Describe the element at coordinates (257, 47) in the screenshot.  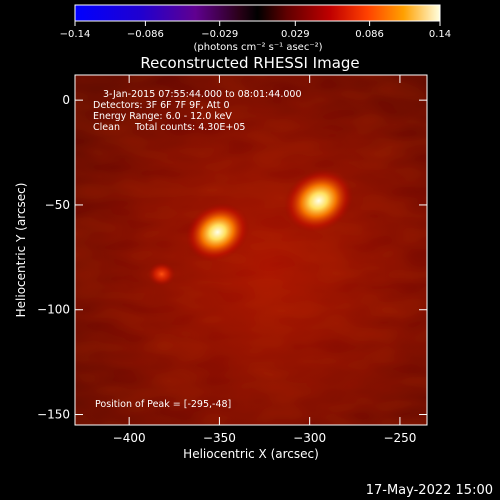
I see `colorbar-unit-label: (photons cm⁻² s⁻¹ asec⁻²)` at that location.